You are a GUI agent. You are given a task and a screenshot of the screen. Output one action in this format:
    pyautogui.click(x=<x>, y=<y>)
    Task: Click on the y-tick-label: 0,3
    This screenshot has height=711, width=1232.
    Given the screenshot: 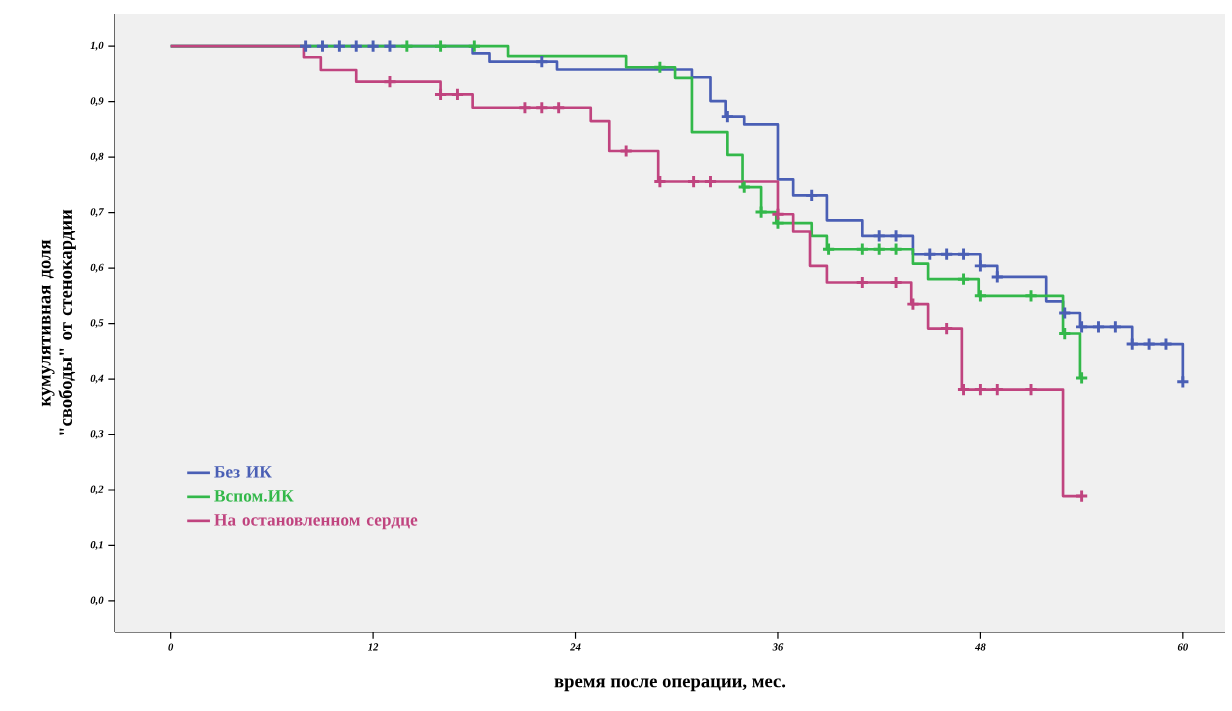 What is the action you would take?
    pyautogui.click(x=97, y=434)
    